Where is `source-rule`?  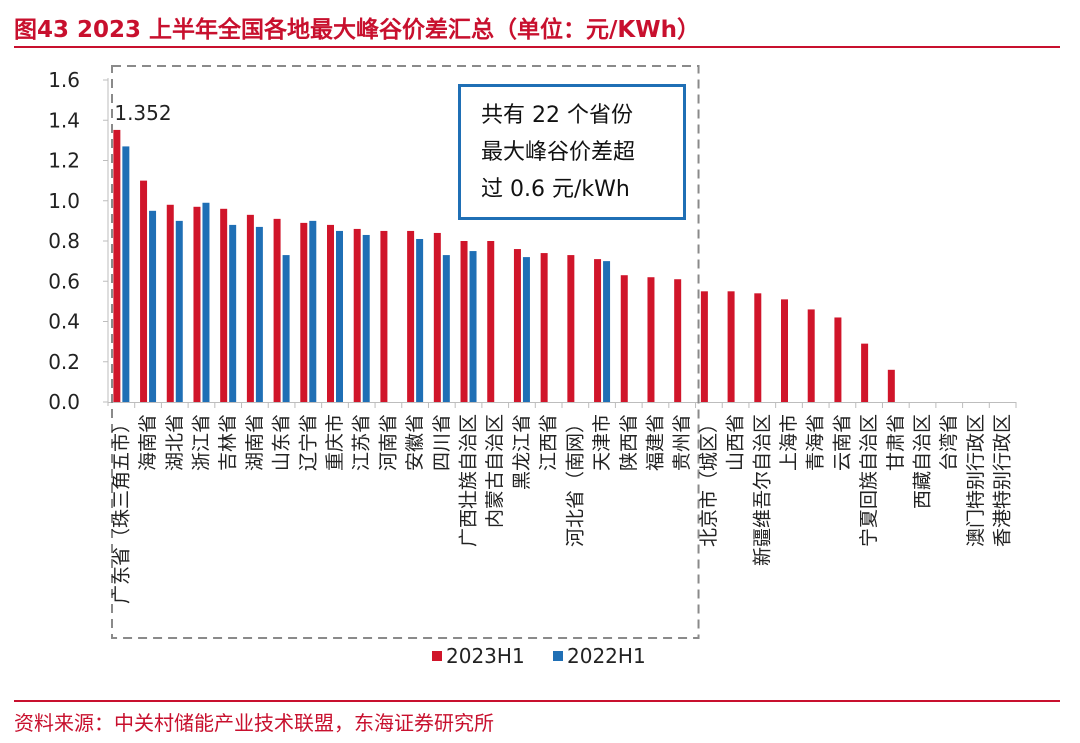
source-rule is located at coordinates (537, 701).